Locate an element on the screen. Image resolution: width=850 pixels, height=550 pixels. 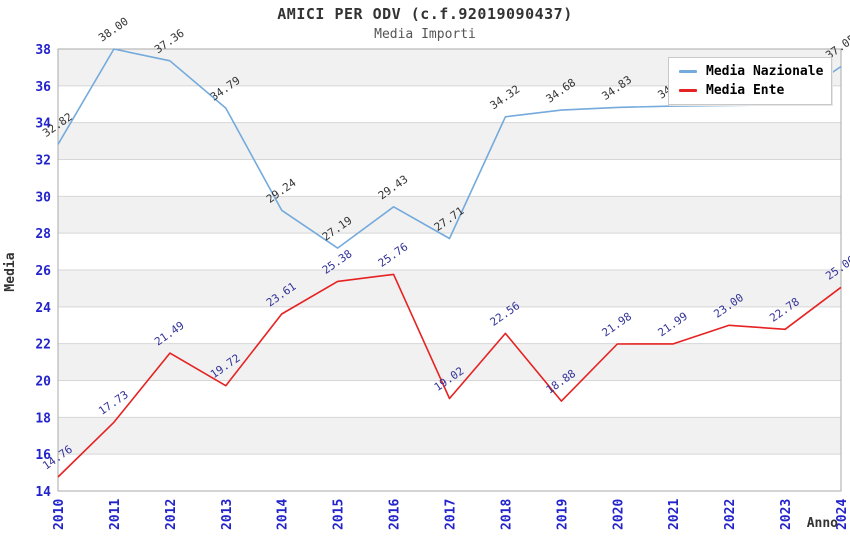
x-tick-label: 2013 is located at coordinates (227, 514).